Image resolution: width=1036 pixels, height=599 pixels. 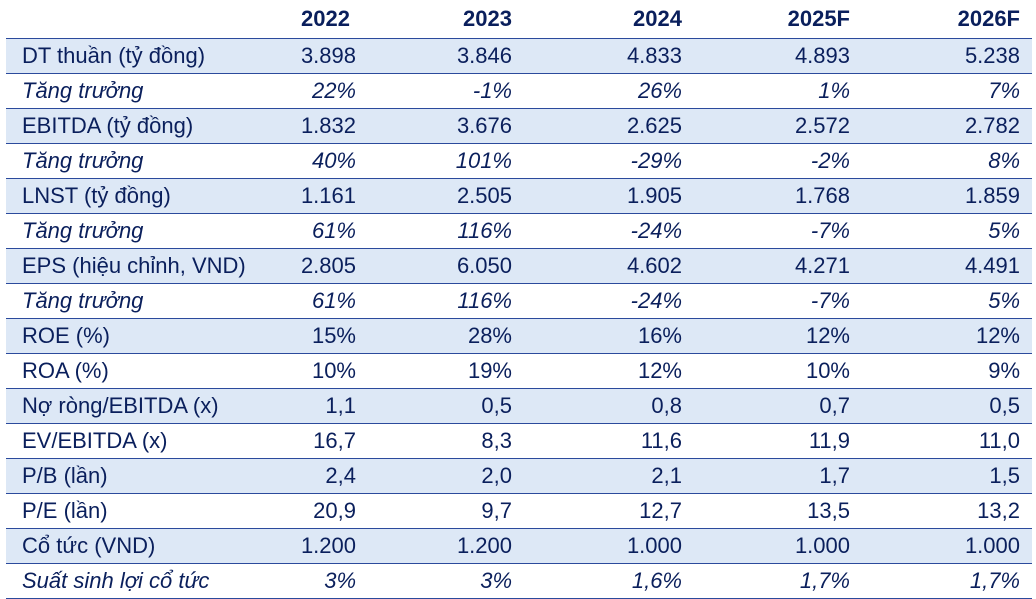 I want to click on table-row: EV/EBITDA (x) 16,7 8,3 11,6 11,9 11,0, so click(x=519, y=441).